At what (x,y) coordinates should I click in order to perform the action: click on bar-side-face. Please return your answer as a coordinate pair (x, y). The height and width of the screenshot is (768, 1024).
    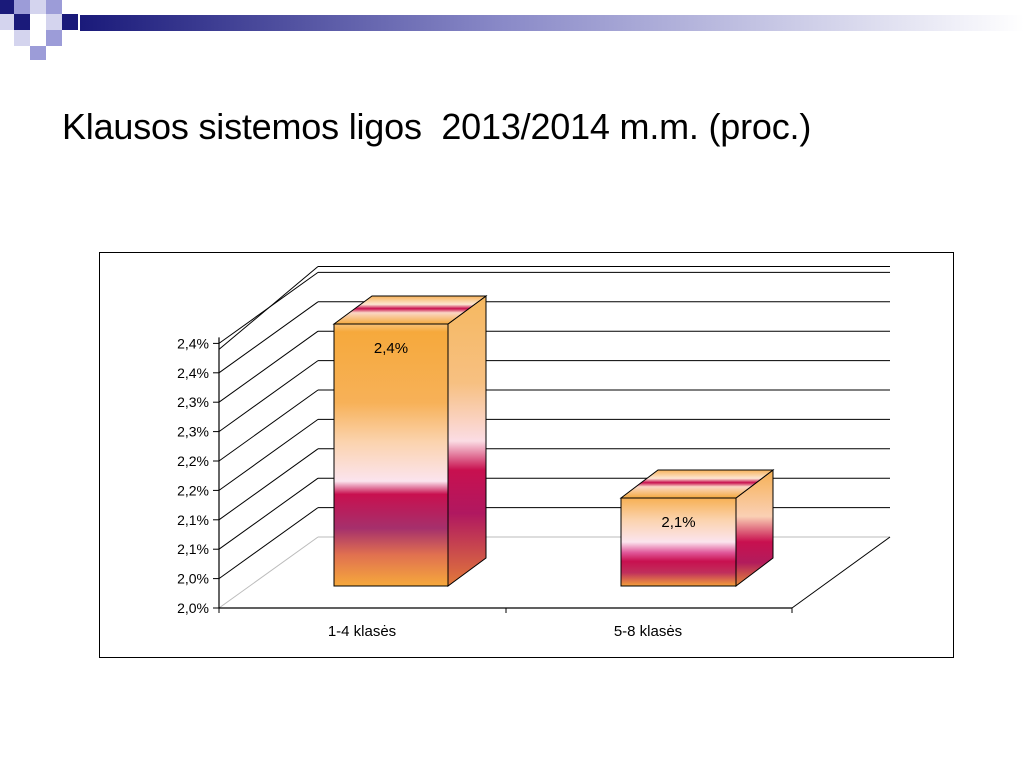
    Looking at the image, I should click on (467, 441).